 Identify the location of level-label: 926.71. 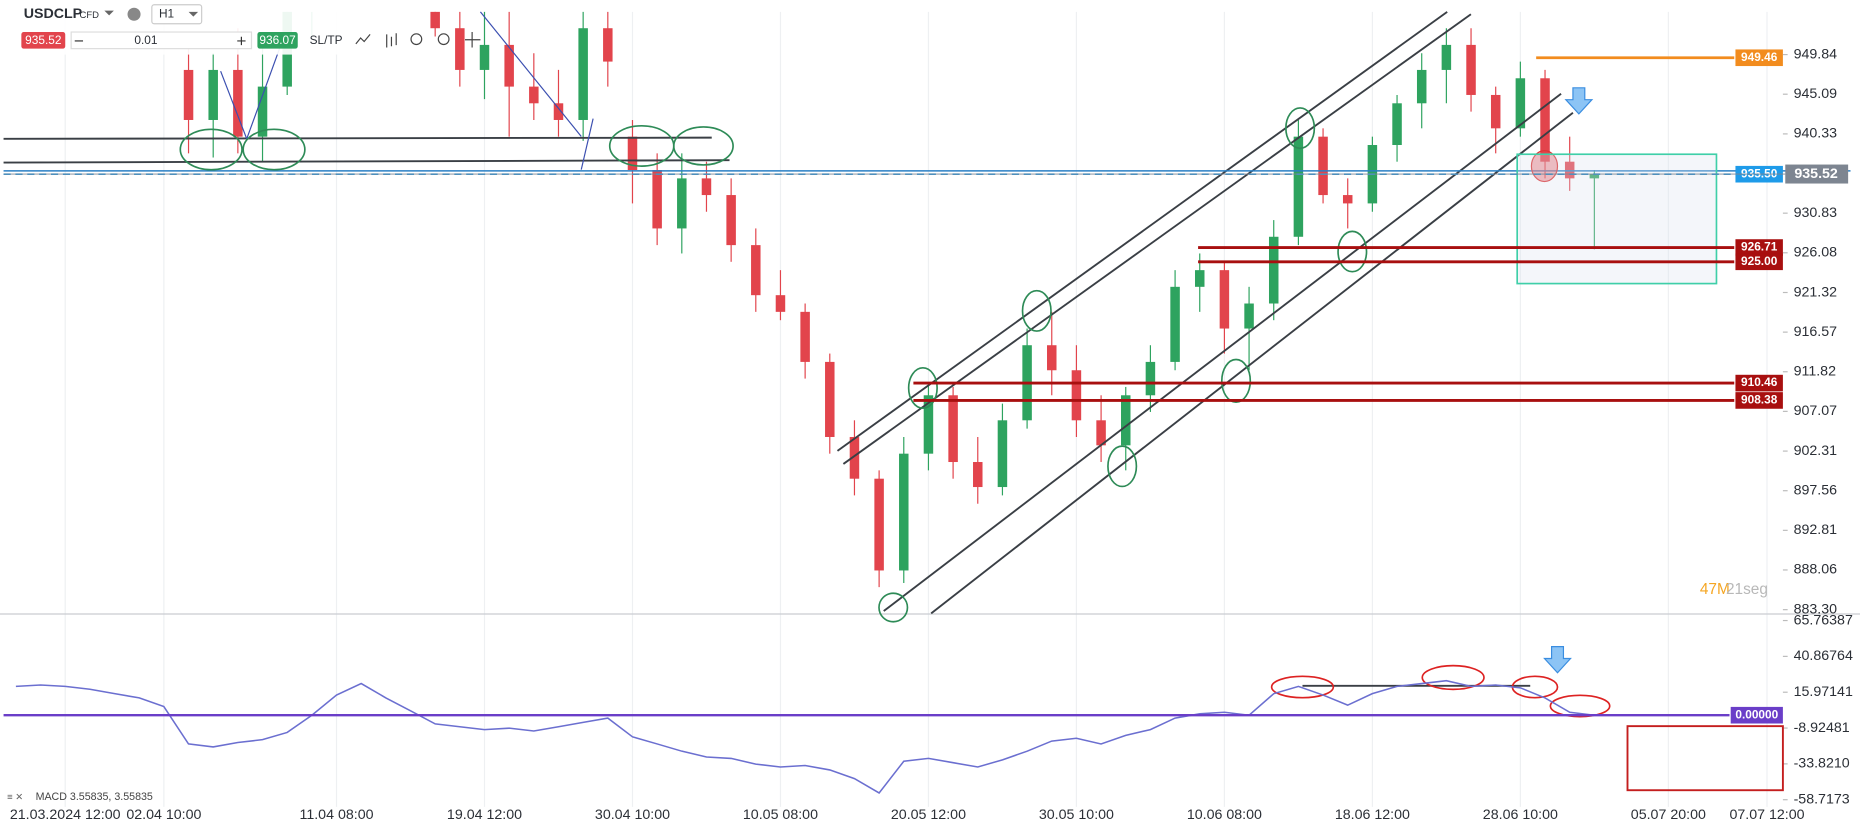
(1759, 247).